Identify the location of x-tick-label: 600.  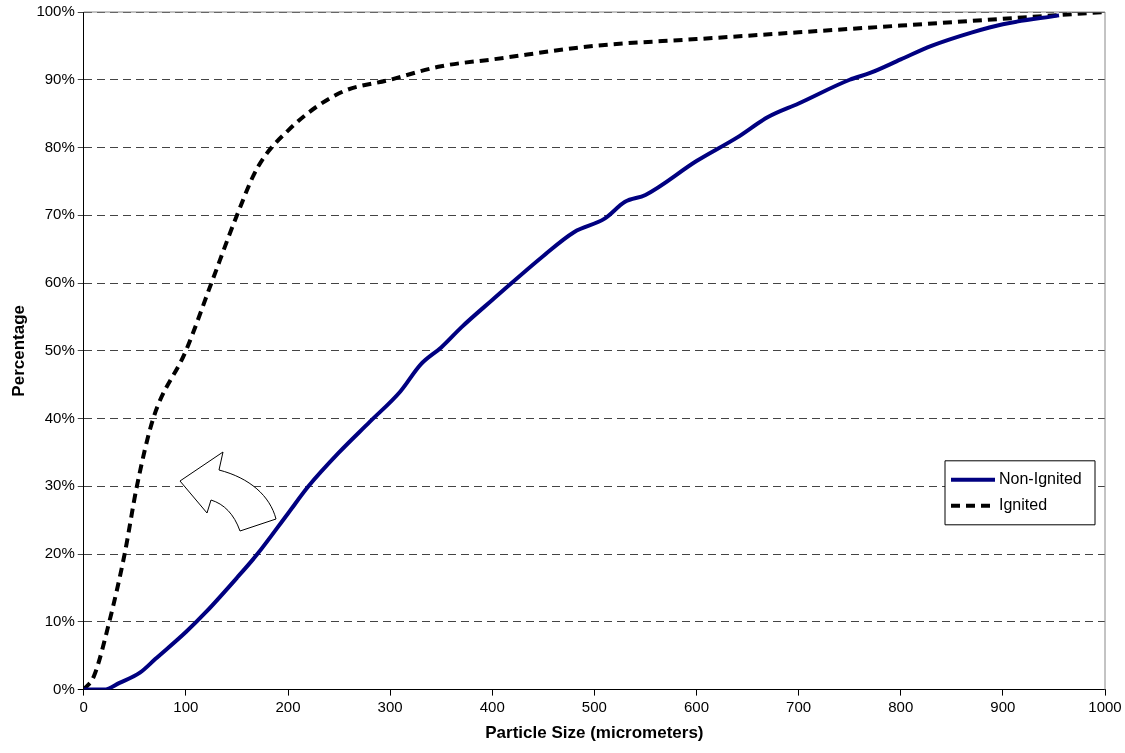
(696, 706).